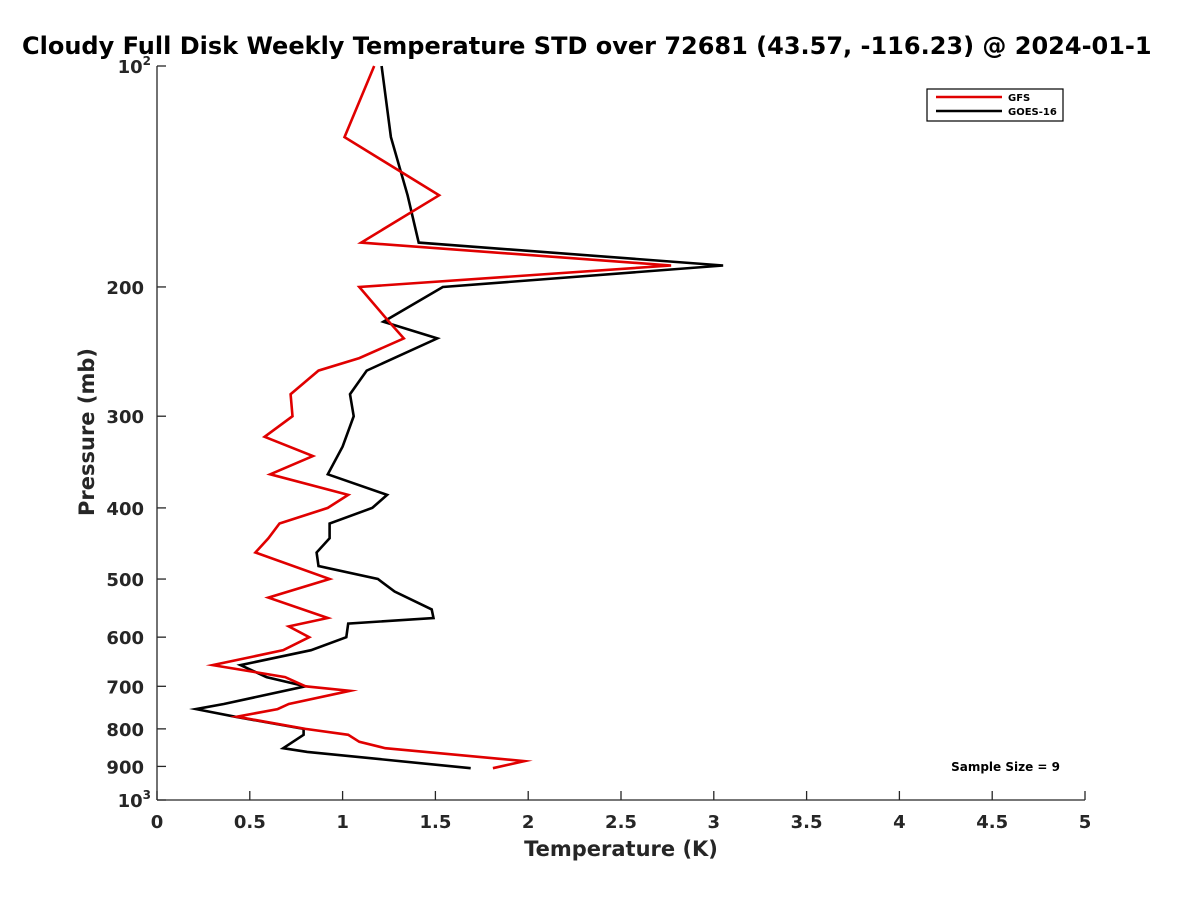  What do you see at coordinates (435, 822) in the screenshot?
I see `x-tick-label: 1.5` at bounding box center [435, 822].